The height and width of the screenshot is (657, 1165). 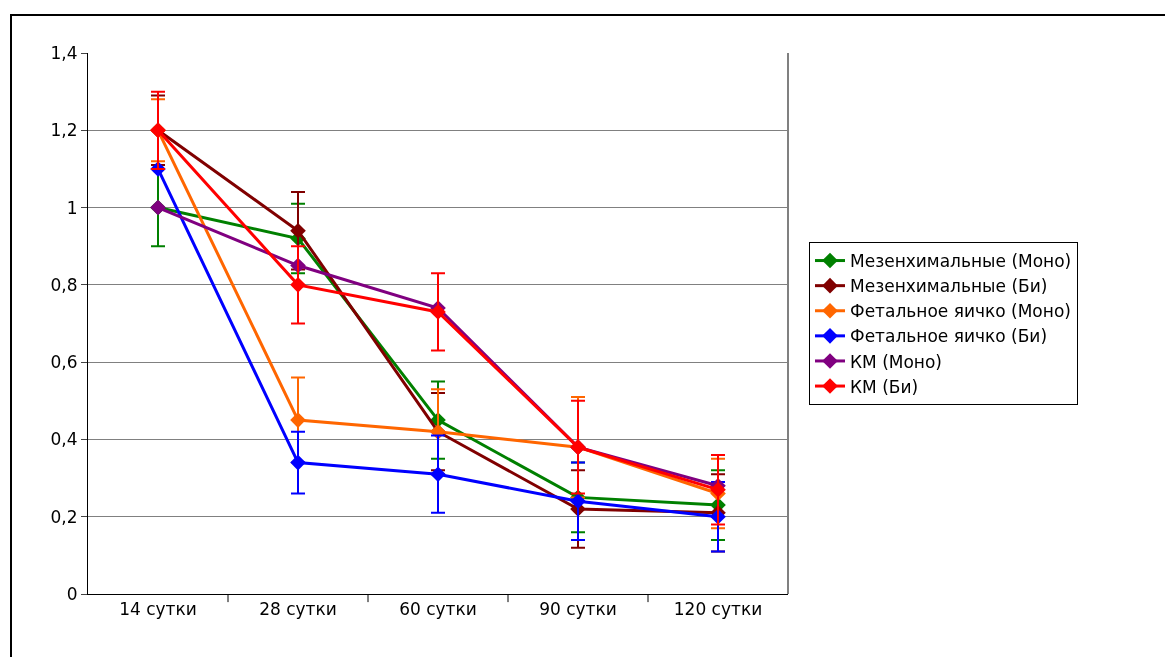 I want to click on legend-label: Мезенхимальные (Моно), so click(x=961, y=261).